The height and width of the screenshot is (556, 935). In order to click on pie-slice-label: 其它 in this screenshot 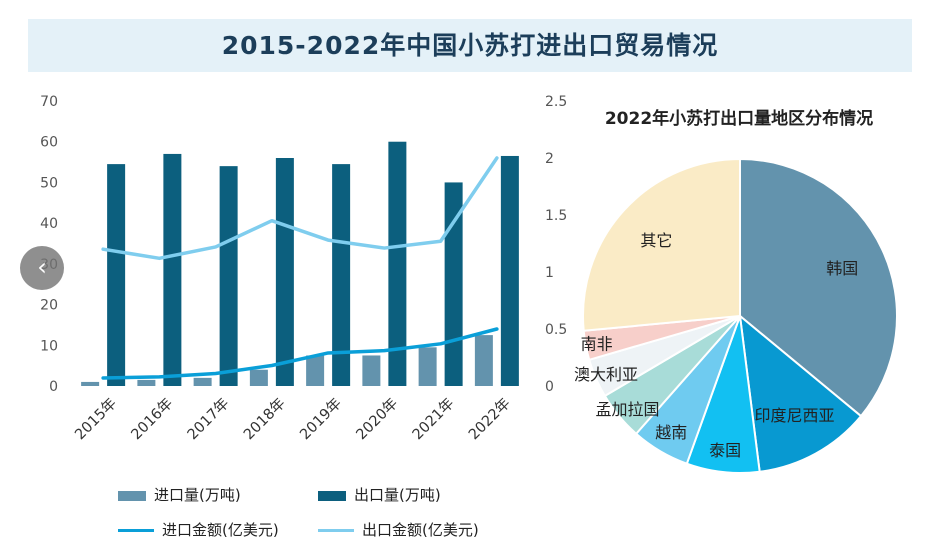, I will do `click(656, 240)`.